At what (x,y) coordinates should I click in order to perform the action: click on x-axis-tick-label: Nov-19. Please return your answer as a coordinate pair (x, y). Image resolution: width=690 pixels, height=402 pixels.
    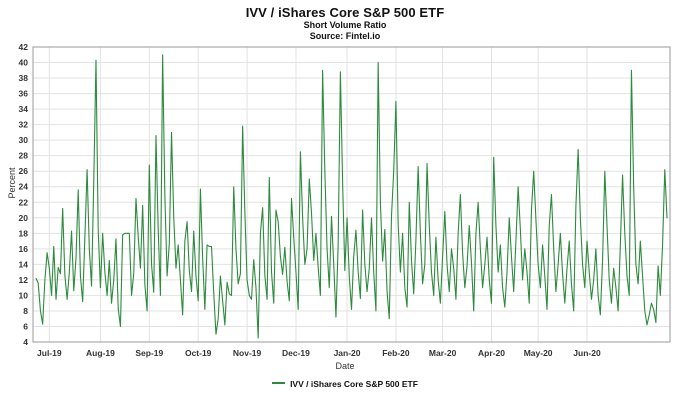
    Looking at the image, I should click on (247, 353).